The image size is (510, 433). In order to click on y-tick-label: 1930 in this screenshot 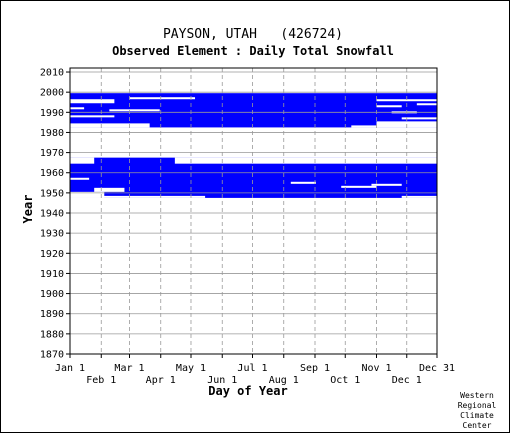, I will do `click(52, 234)`.